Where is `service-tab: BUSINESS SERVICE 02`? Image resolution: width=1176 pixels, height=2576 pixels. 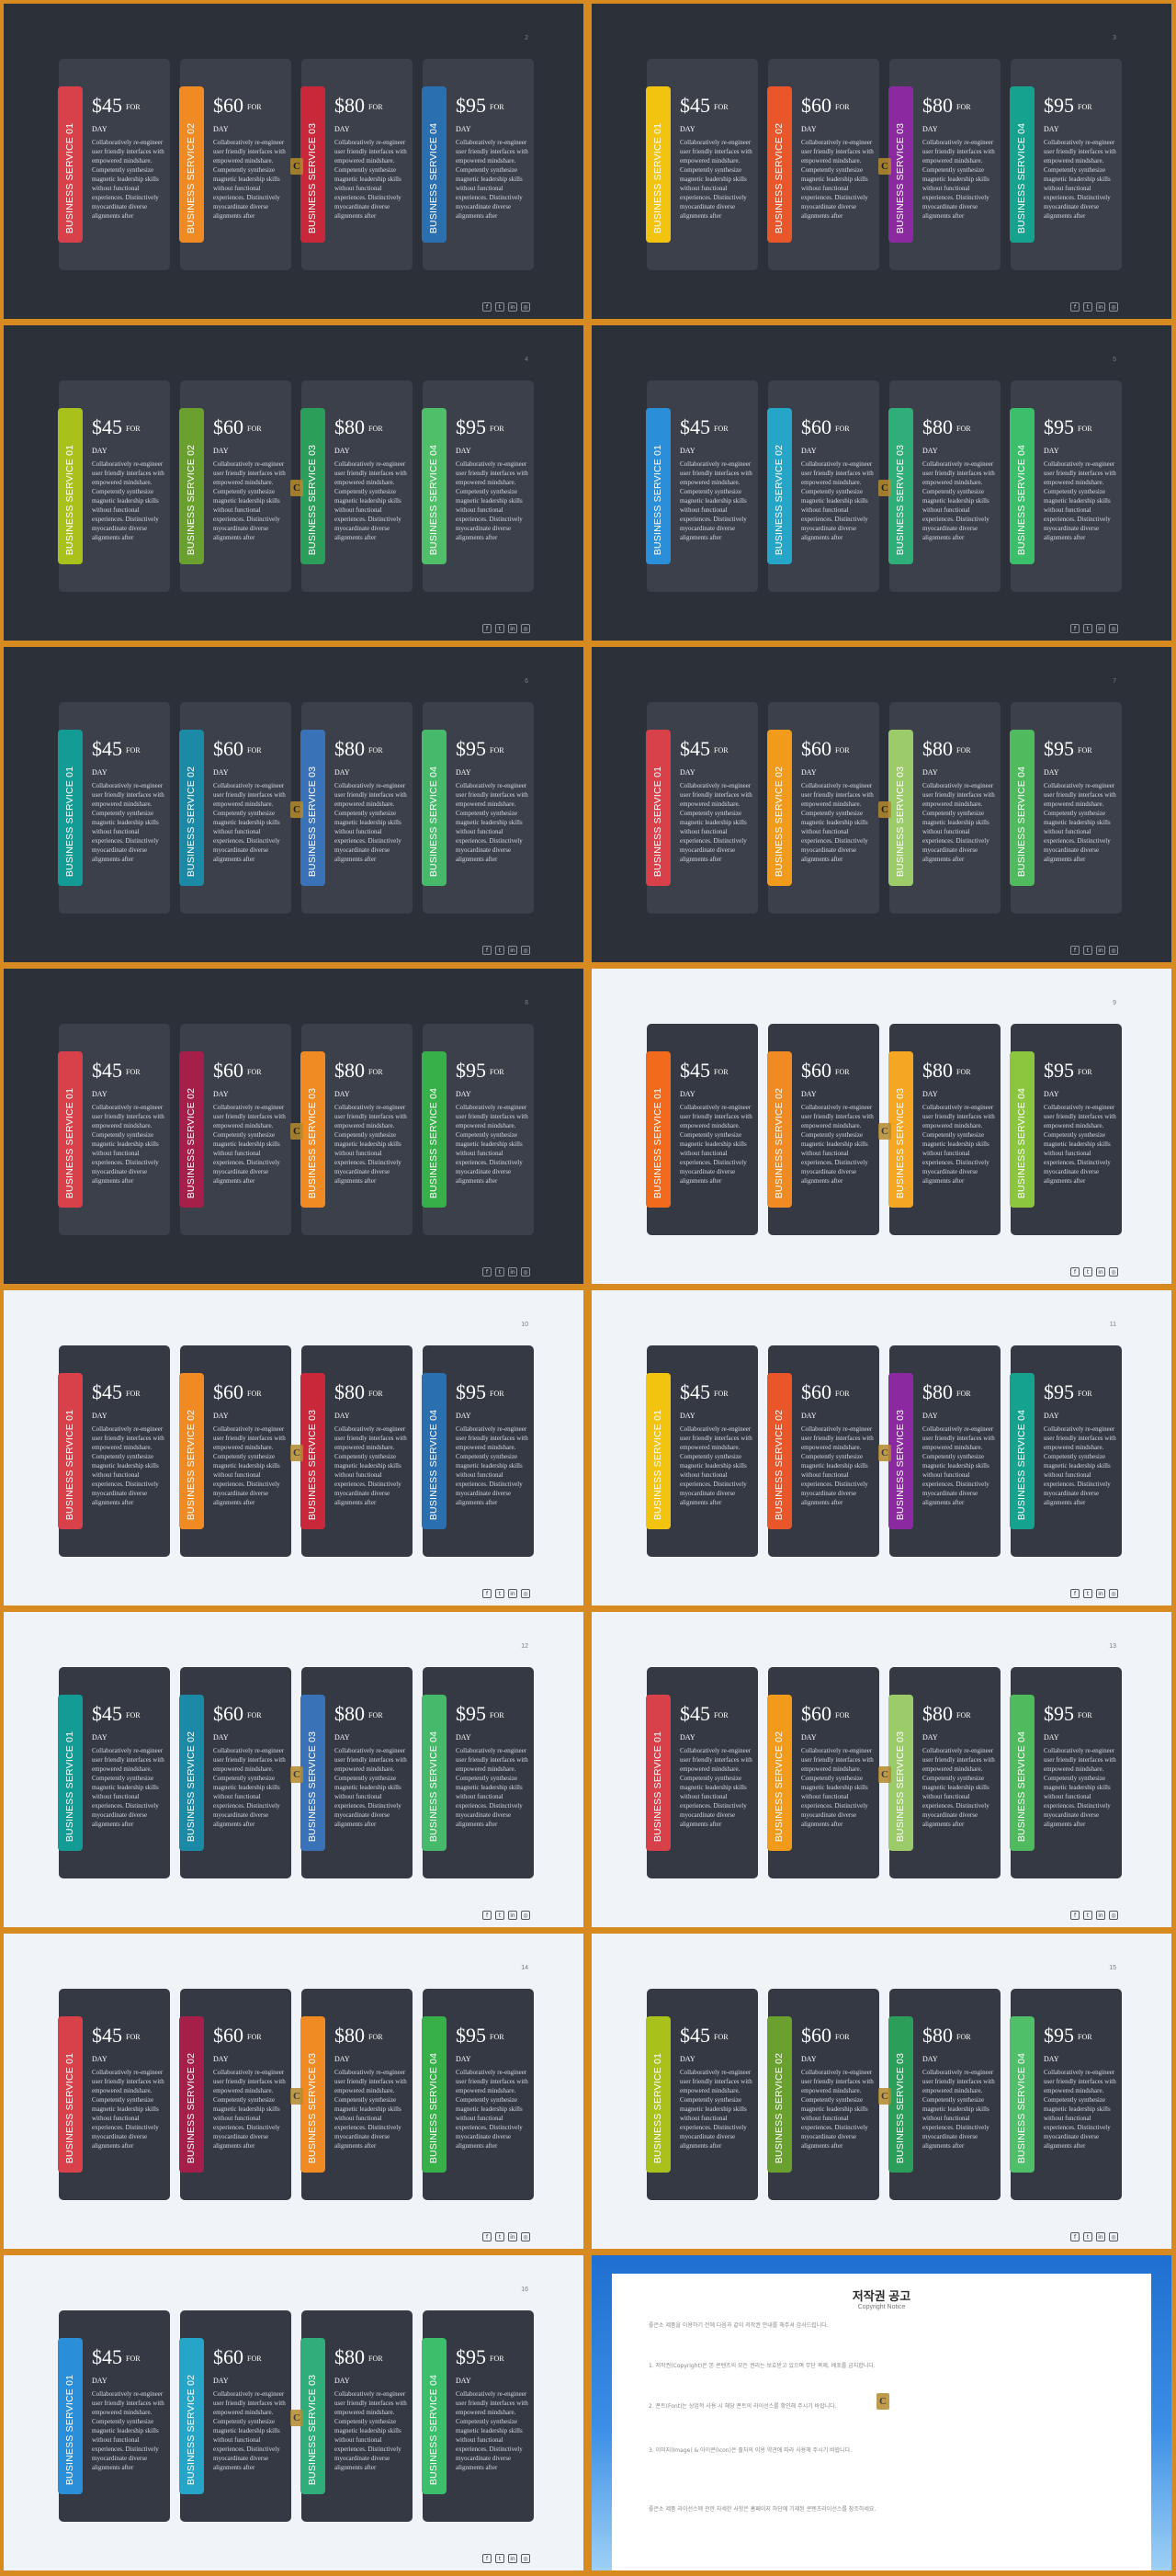
service-tab: BUSINESS SERVICE 02 is located at coordinates (191, 1773).